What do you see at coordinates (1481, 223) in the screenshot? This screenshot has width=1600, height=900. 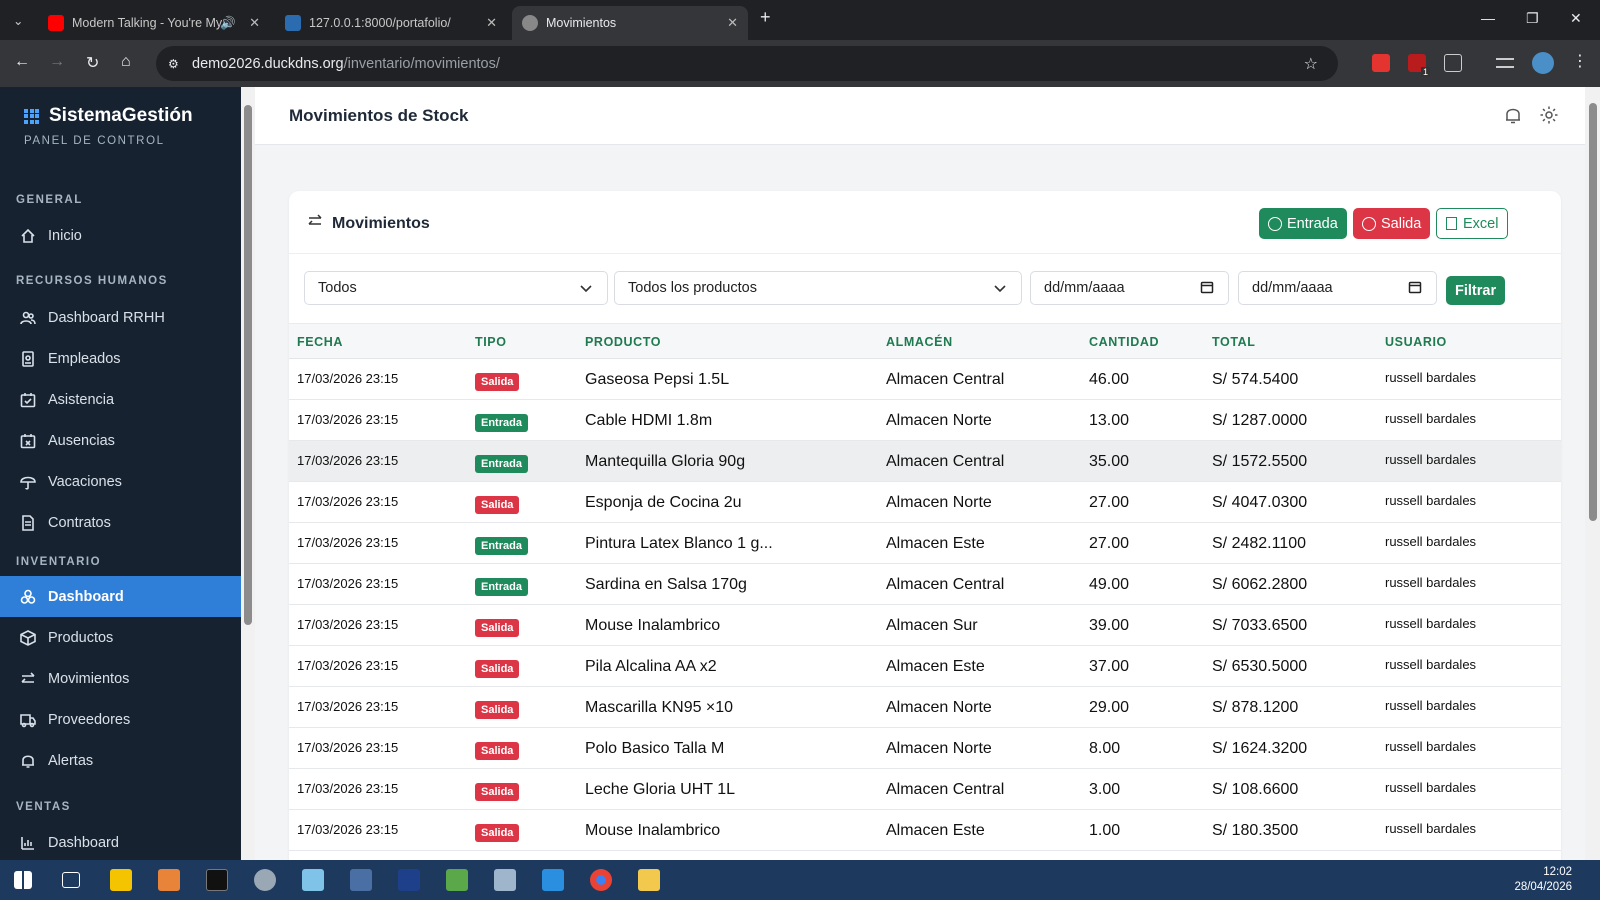 I see `button-label: Excel` at bounding box center [1481, 223].